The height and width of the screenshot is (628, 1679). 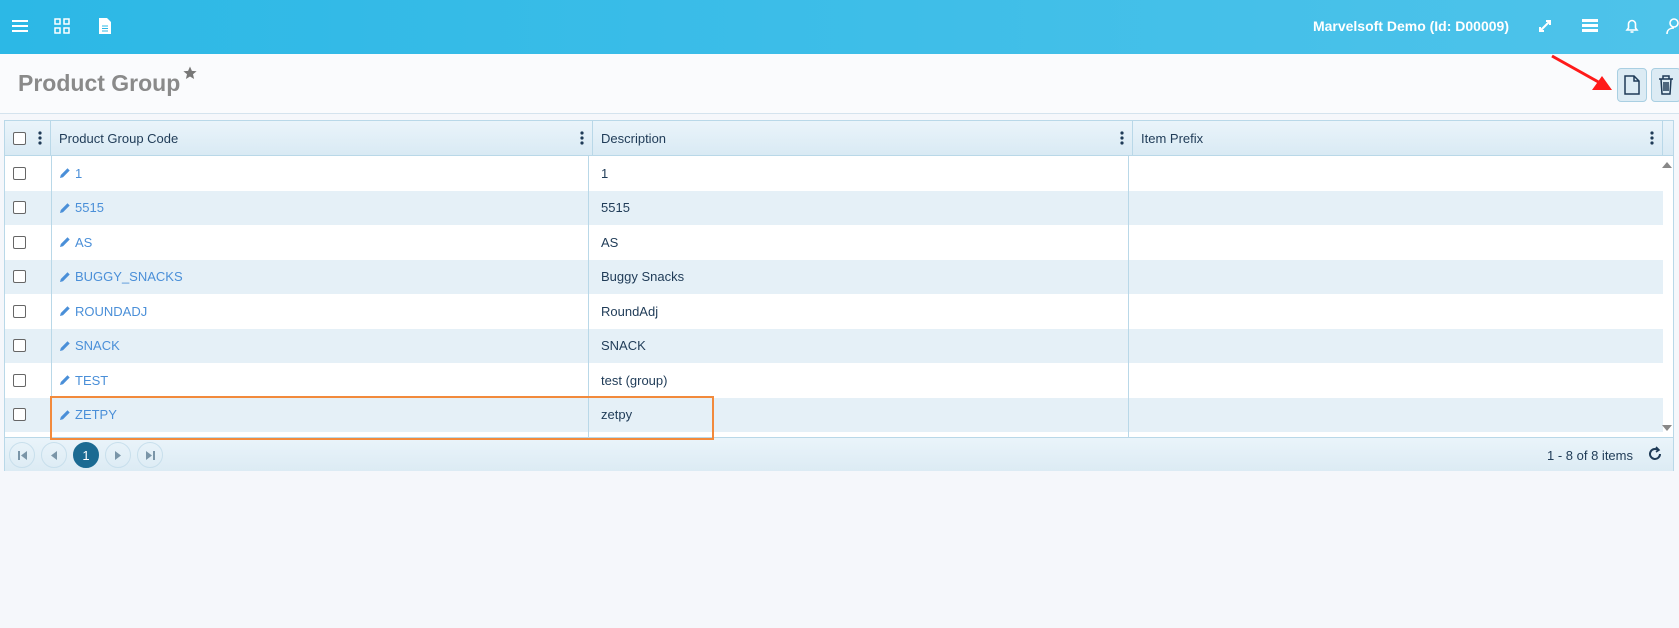 What do you see at coordinates (28, 138) in the screenshot?
I see `header-select-all` at bounding box center [28, 138].